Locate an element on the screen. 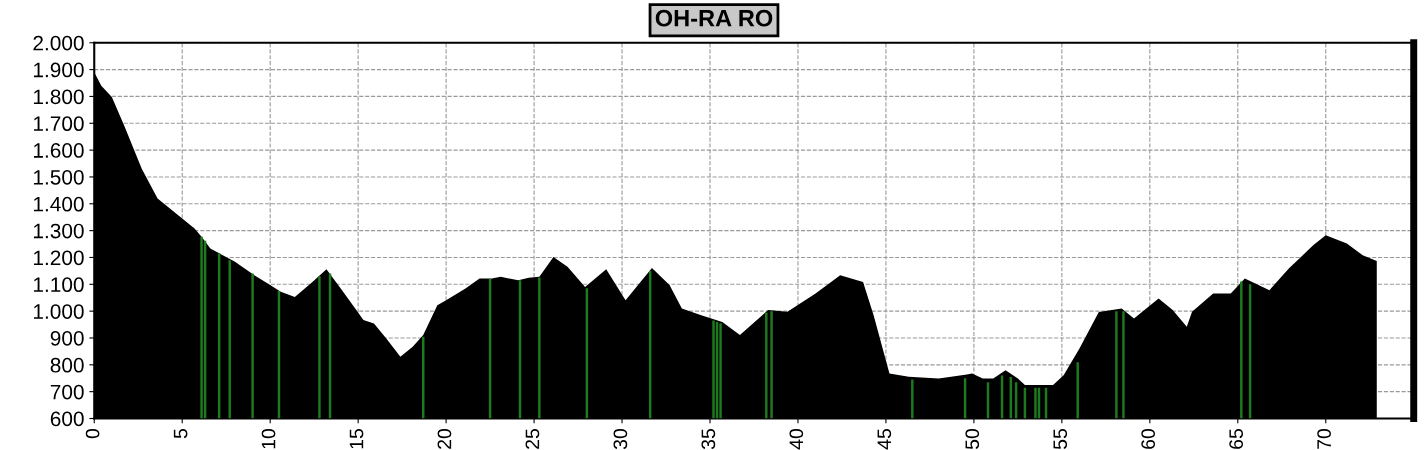 Image resolution: width=1428 pixels, height=450 pixels. y-tick-label: 1.700 is located at coordinates (58, 124).